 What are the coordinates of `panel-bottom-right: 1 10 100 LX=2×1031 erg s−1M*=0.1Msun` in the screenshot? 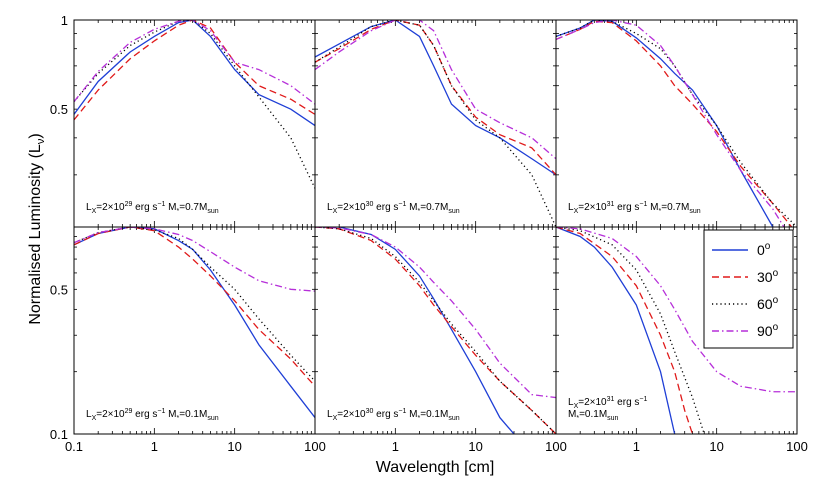 It's located at (681, 340).